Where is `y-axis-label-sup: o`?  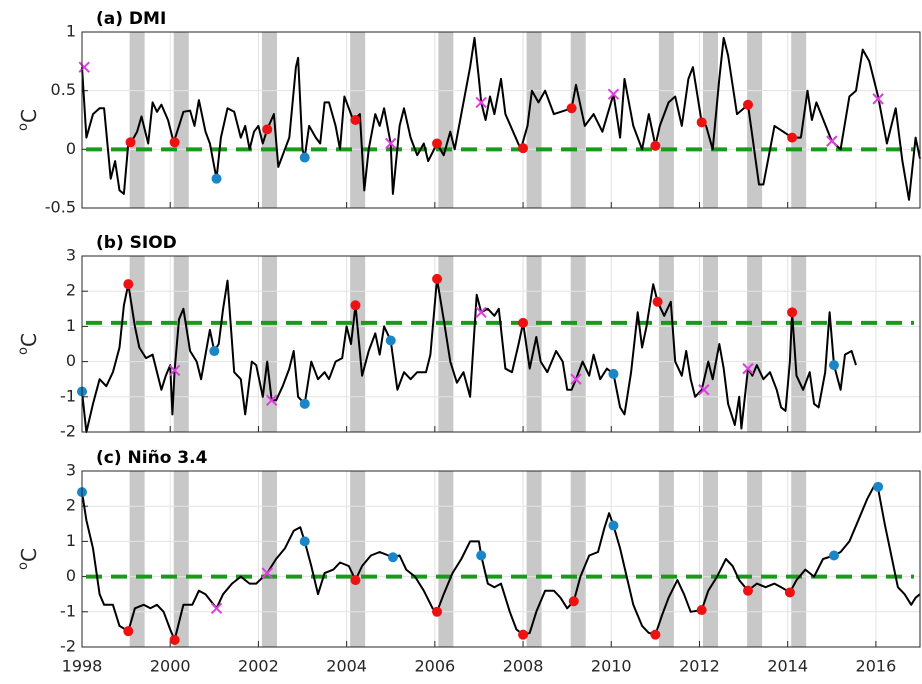
y-axis-label-sup: o is located at coordinates (23, 351).